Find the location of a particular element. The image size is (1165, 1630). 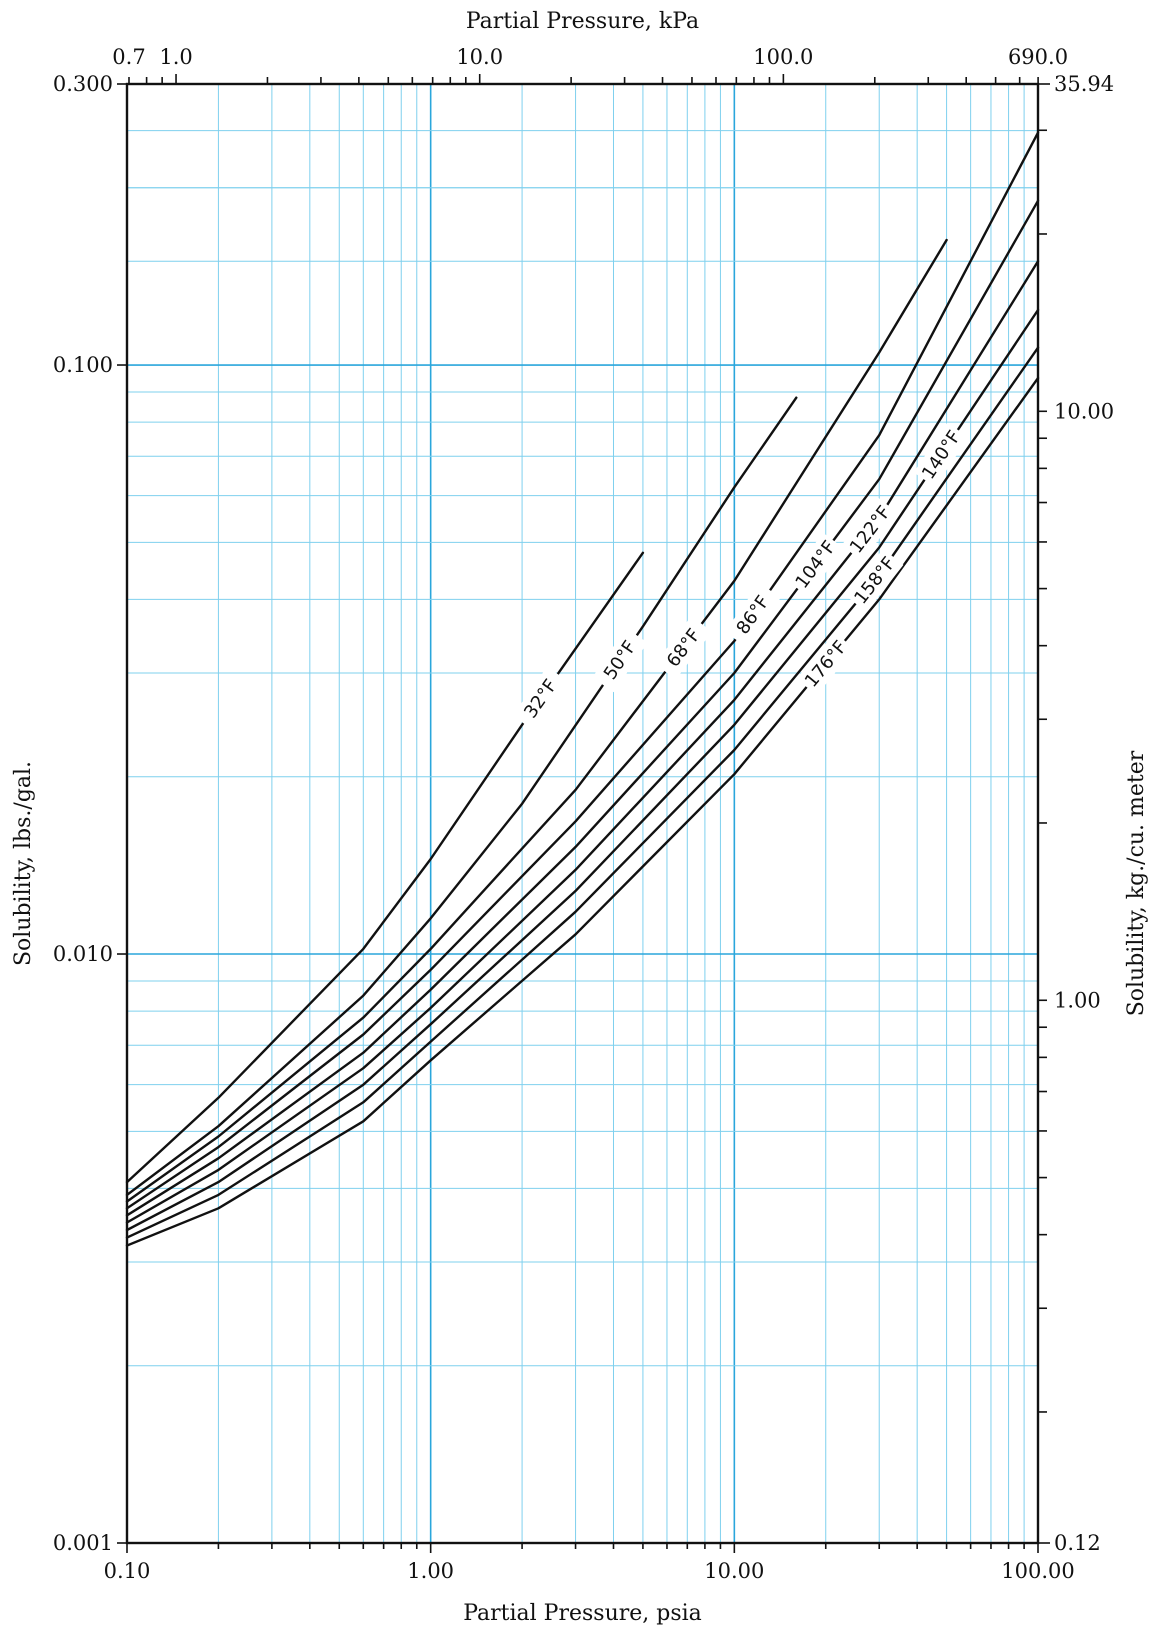

curve-label-group: 32°F is located at coordinates (540, 698).